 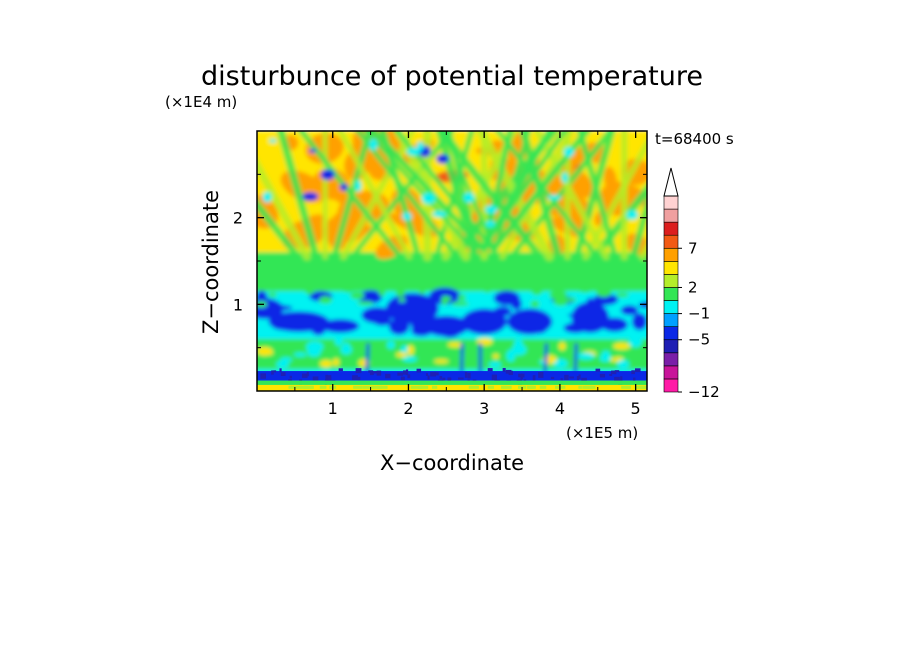 What do you see at coordinates (201, 102) in the screenshot?
I see `y-unit-label: (×1E4 m)` at bounding box center [201, 102].